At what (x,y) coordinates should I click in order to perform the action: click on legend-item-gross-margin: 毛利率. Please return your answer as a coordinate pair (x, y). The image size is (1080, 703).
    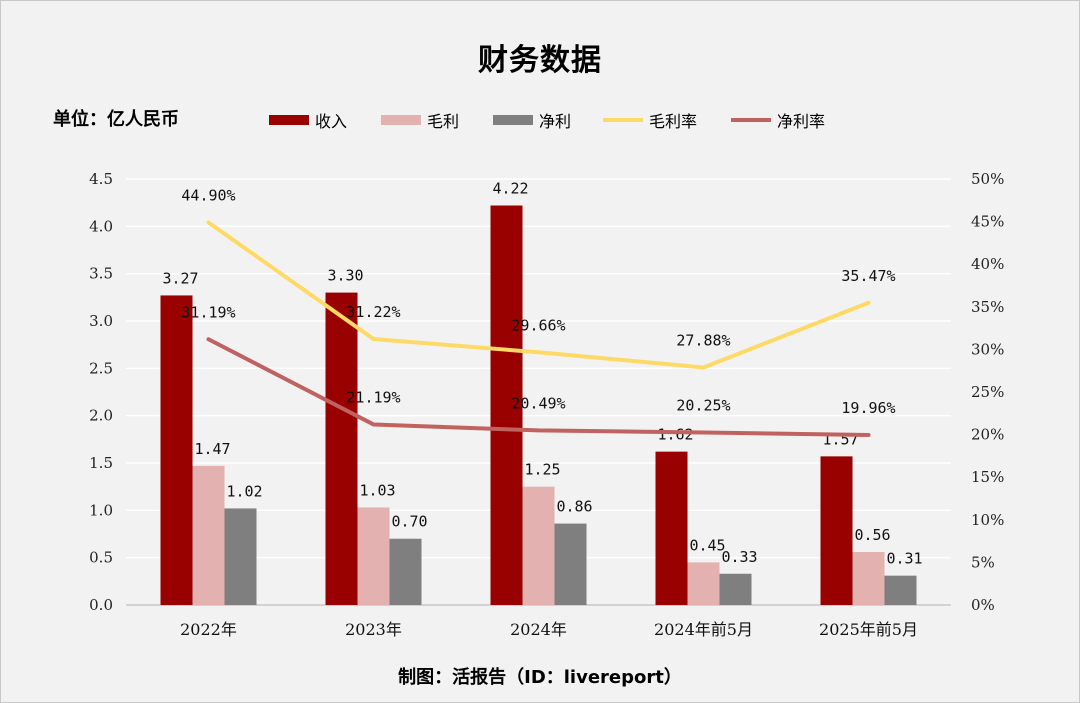
    Looking at the image, I should click on (650, 120).